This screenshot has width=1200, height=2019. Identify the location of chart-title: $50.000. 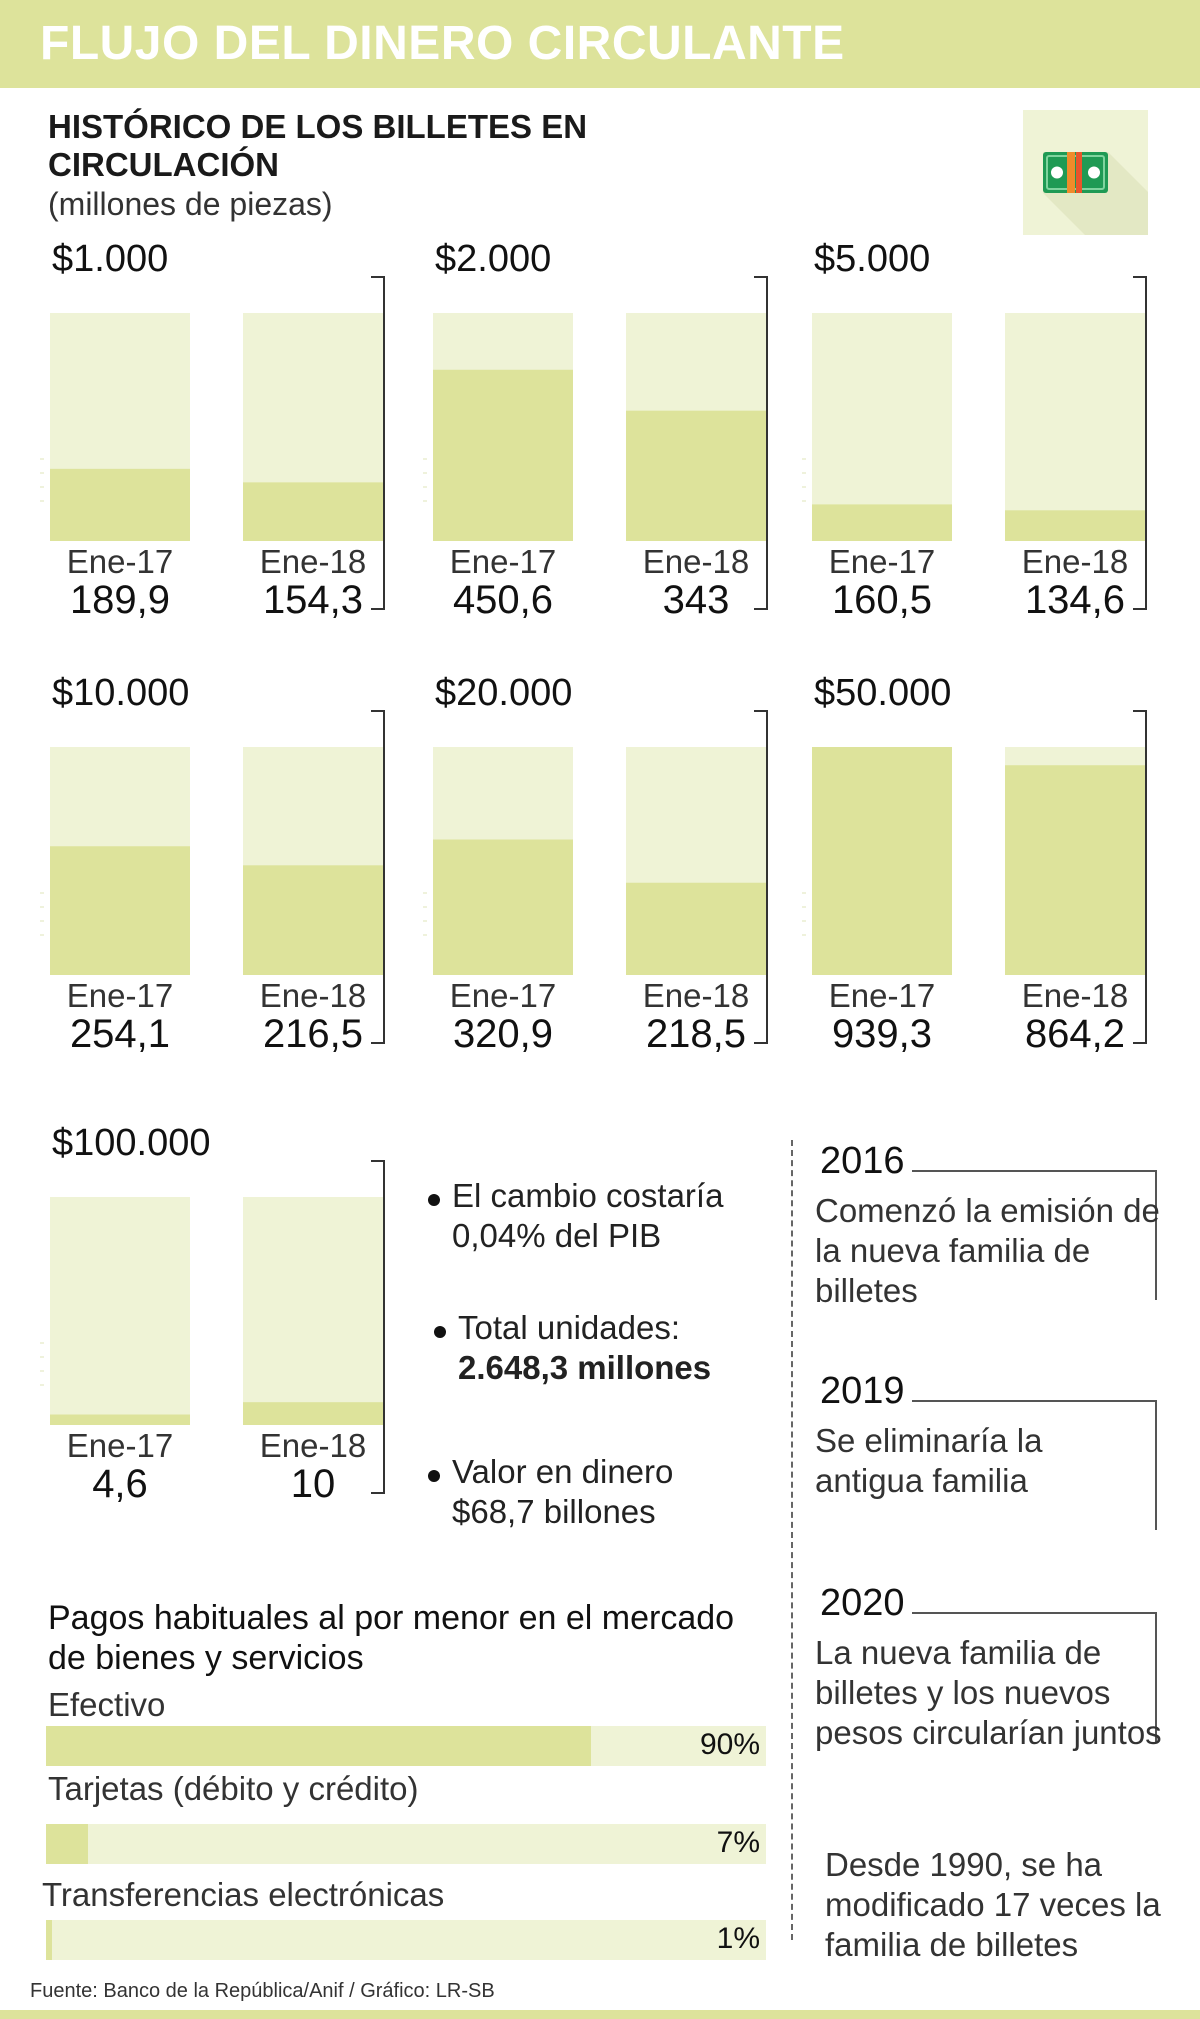
(883, 693).